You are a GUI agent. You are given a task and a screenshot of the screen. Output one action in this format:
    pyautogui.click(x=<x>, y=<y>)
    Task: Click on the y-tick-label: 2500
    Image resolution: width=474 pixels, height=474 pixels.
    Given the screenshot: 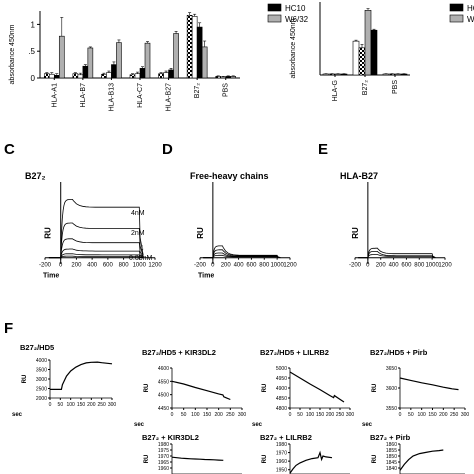 What is the action you would take?
    pyautogui.click(x=41, y=390)
    